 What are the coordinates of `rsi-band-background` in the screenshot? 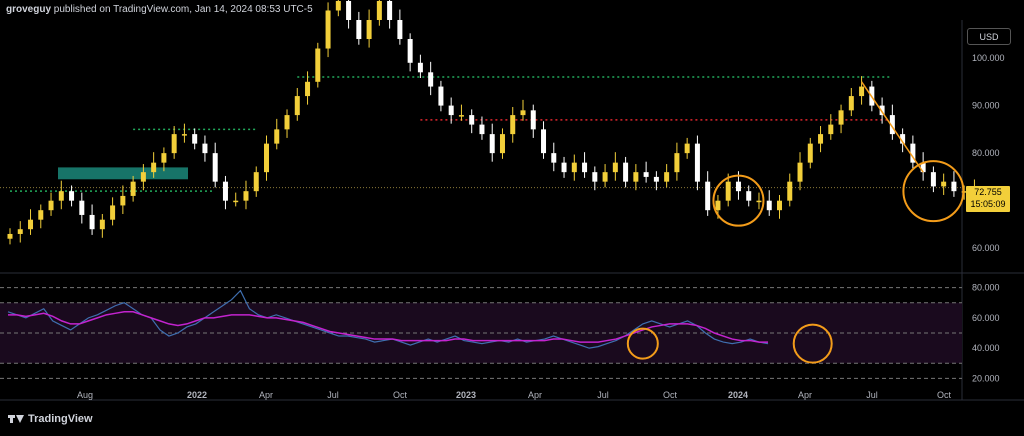 It's located at (481, 333).